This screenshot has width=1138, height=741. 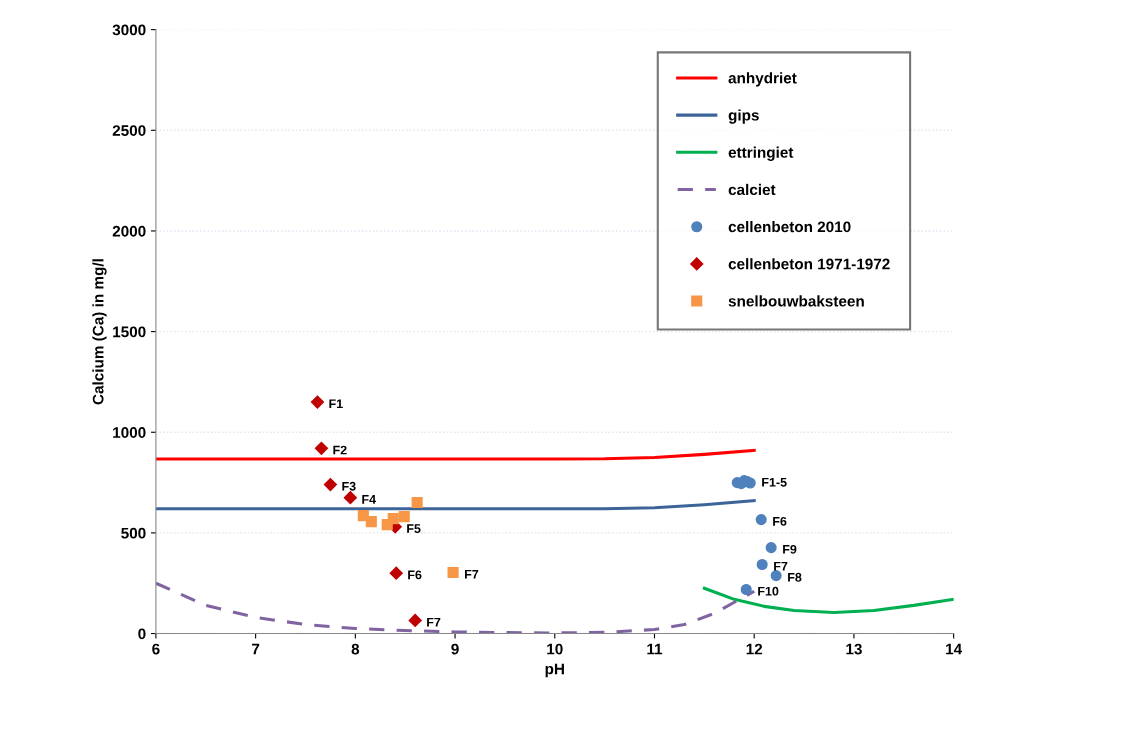 I want to click on legend-label: ettringiet, so click(x=761, y=153).